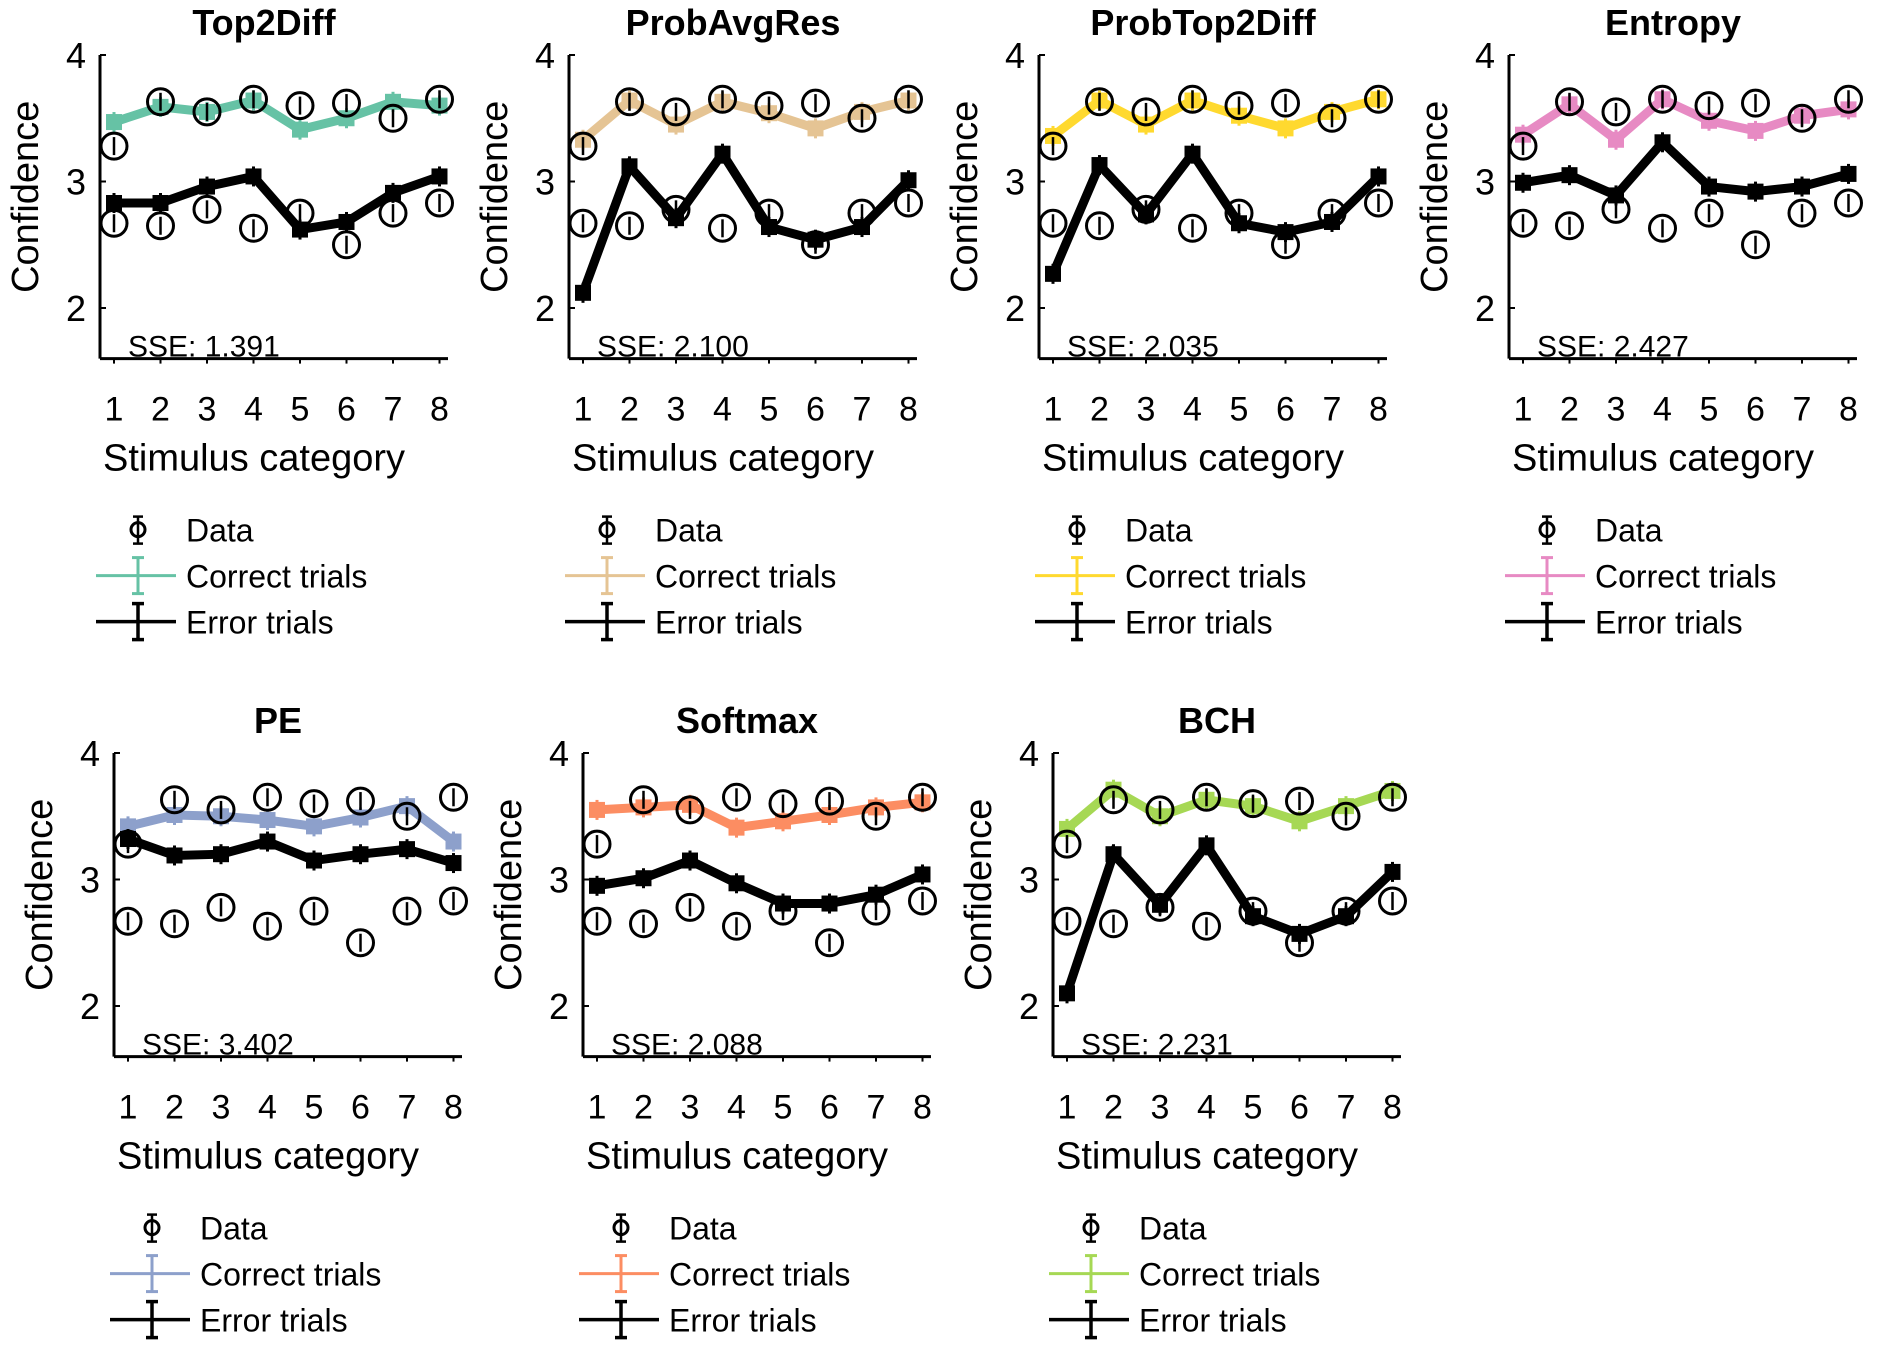  What do you see at coordinates (673, 347) in the screenshot?
I see `sse-annotation: SSE: 2.100` at bounding box center [673, 347].